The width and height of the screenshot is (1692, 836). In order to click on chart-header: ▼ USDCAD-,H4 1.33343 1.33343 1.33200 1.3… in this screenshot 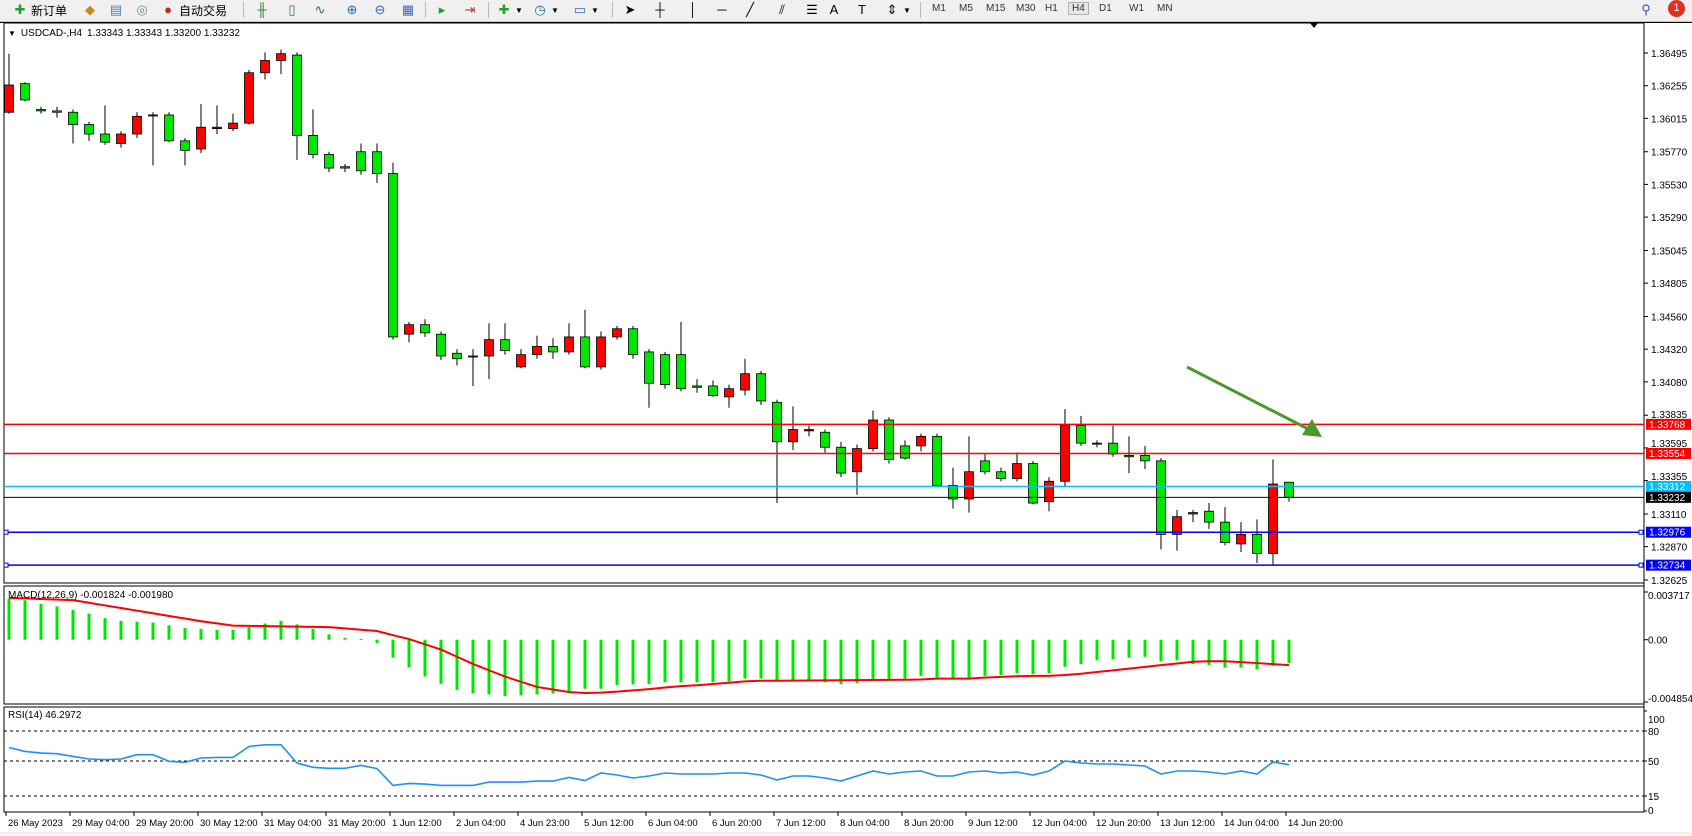, I will do `click(124, 33)`.